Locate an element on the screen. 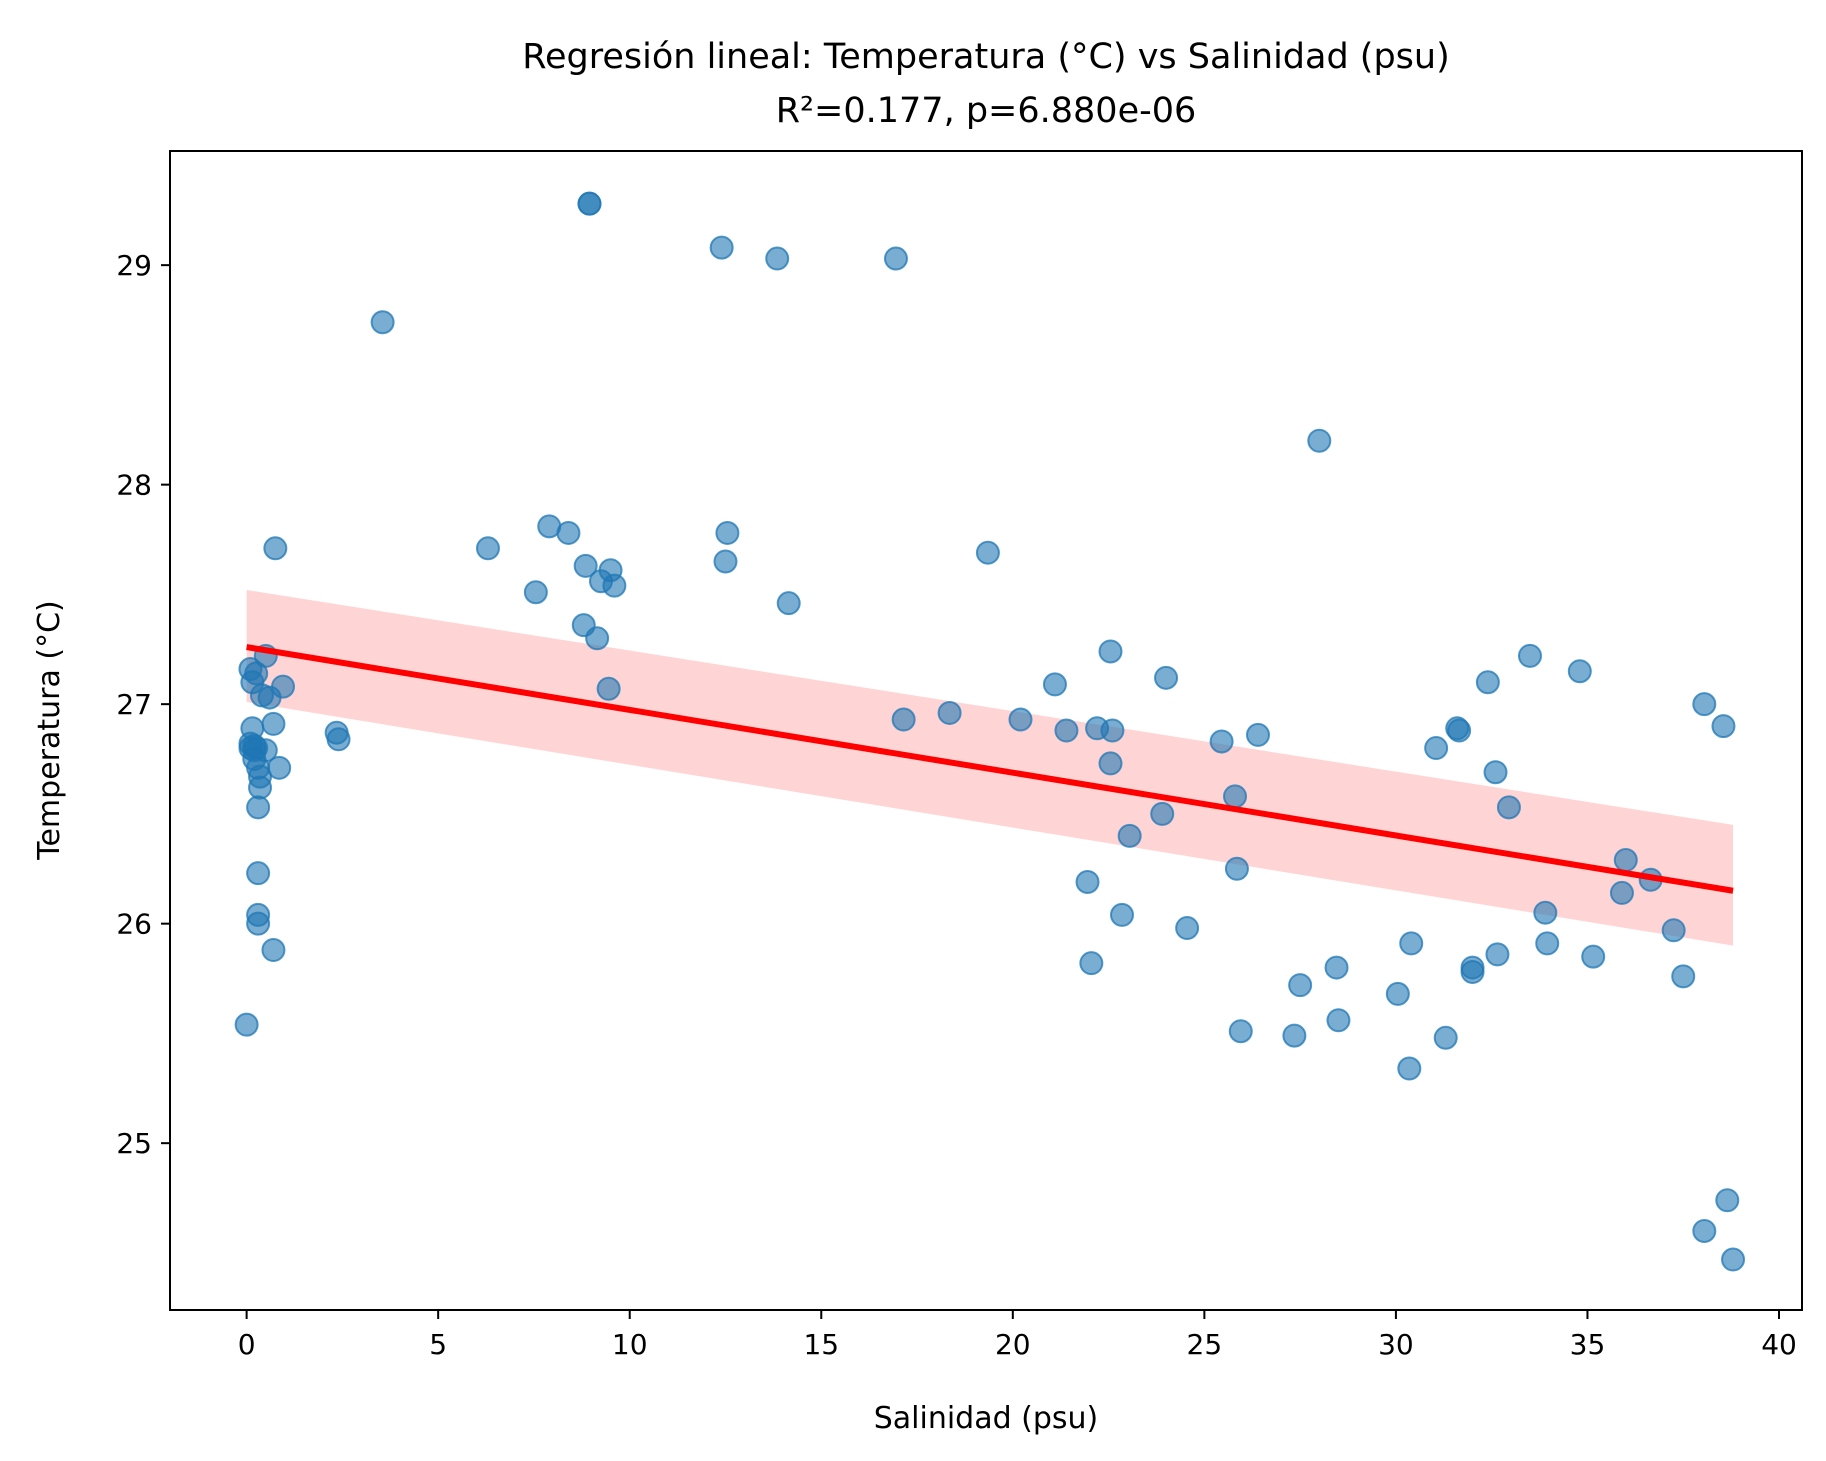  chart-subtitle: R²=0.177, p=6.880e-06 is located at coordinates (986, 111).